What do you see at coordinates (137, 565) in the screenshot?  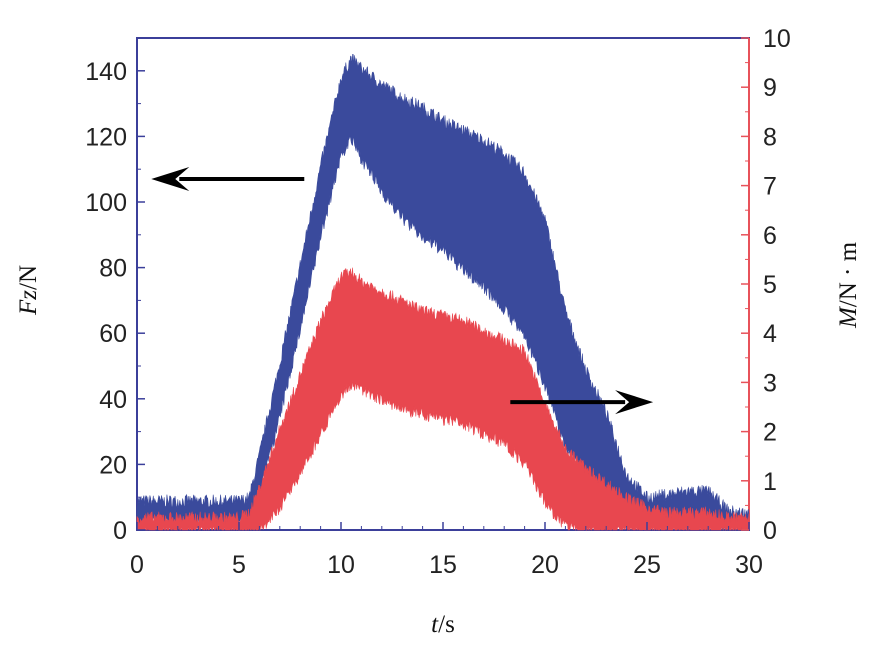 I see `x-tick-label: 0` at bounding box center [137, 565].